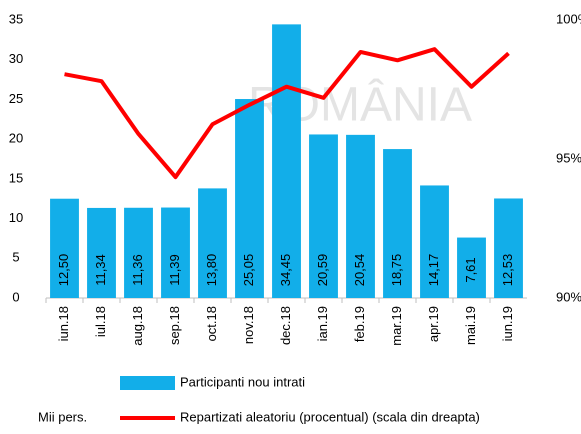 This screenshot has width=581, height=434. What do you see at coordinates (507, 323) in the screenshot?
I see `x-tick-label: iun.19` at bounding box center [507, 323].